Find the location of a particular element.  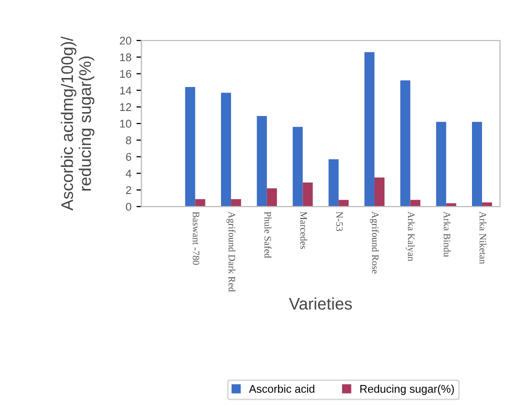

x-tick-label: Arka Kalyan is located at coordinates (410, 237).